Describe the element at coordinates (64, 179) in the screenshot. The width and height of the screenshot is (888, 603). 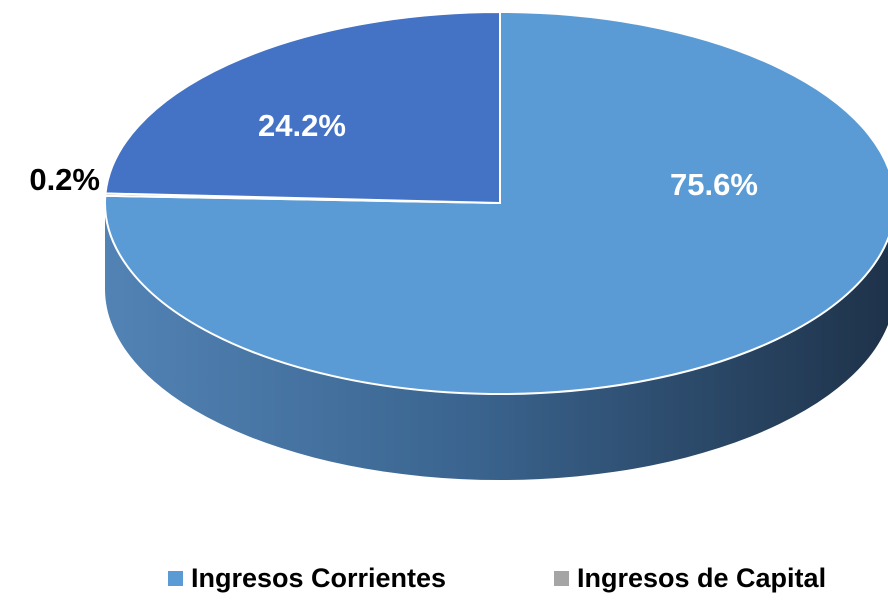
I see `data-label: 0.2%` at that location.